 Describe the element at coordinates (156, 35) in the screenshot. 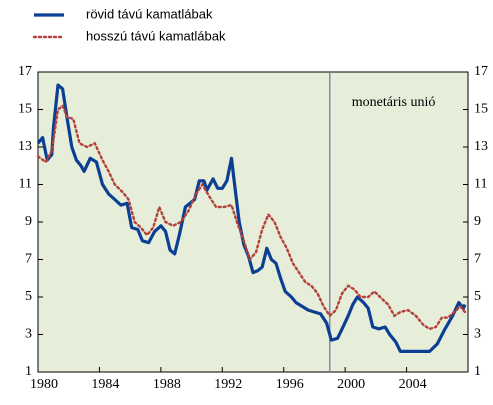

I see `legend-label: hosszú távú kamatlábak` at that location.